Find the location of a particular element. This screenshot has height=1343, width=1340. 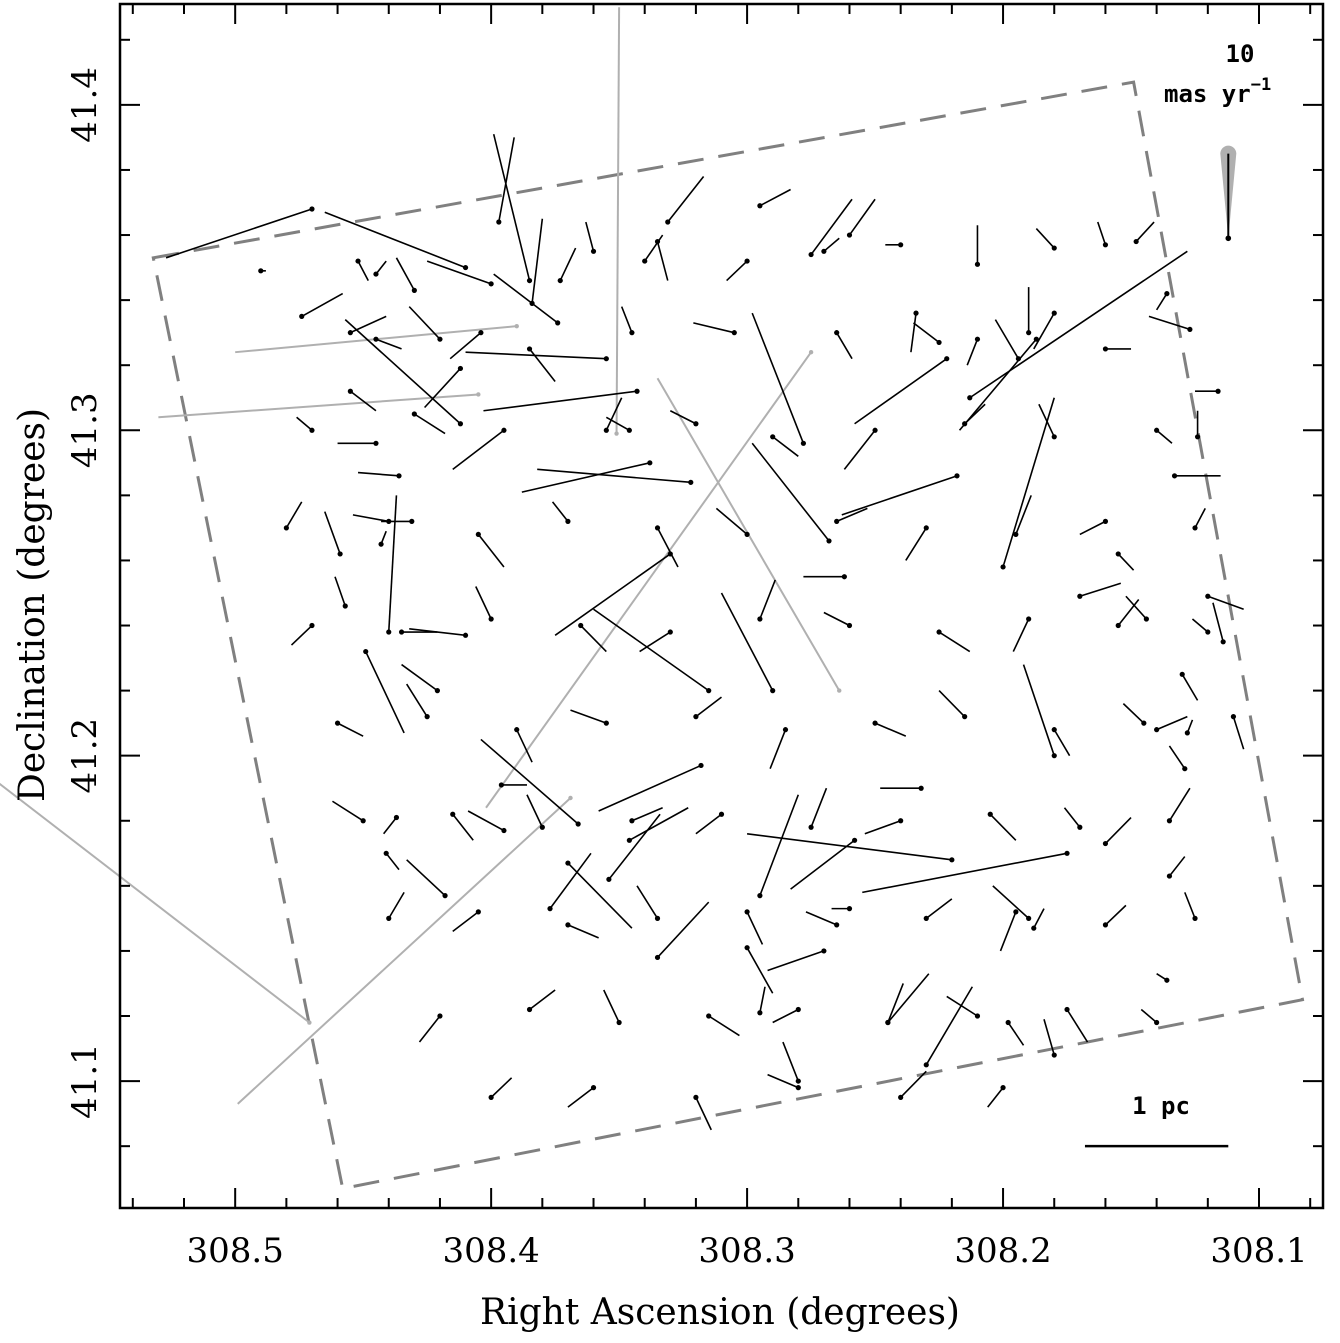

y-tick-label: 41.4 is located at coordinates (85, 105).